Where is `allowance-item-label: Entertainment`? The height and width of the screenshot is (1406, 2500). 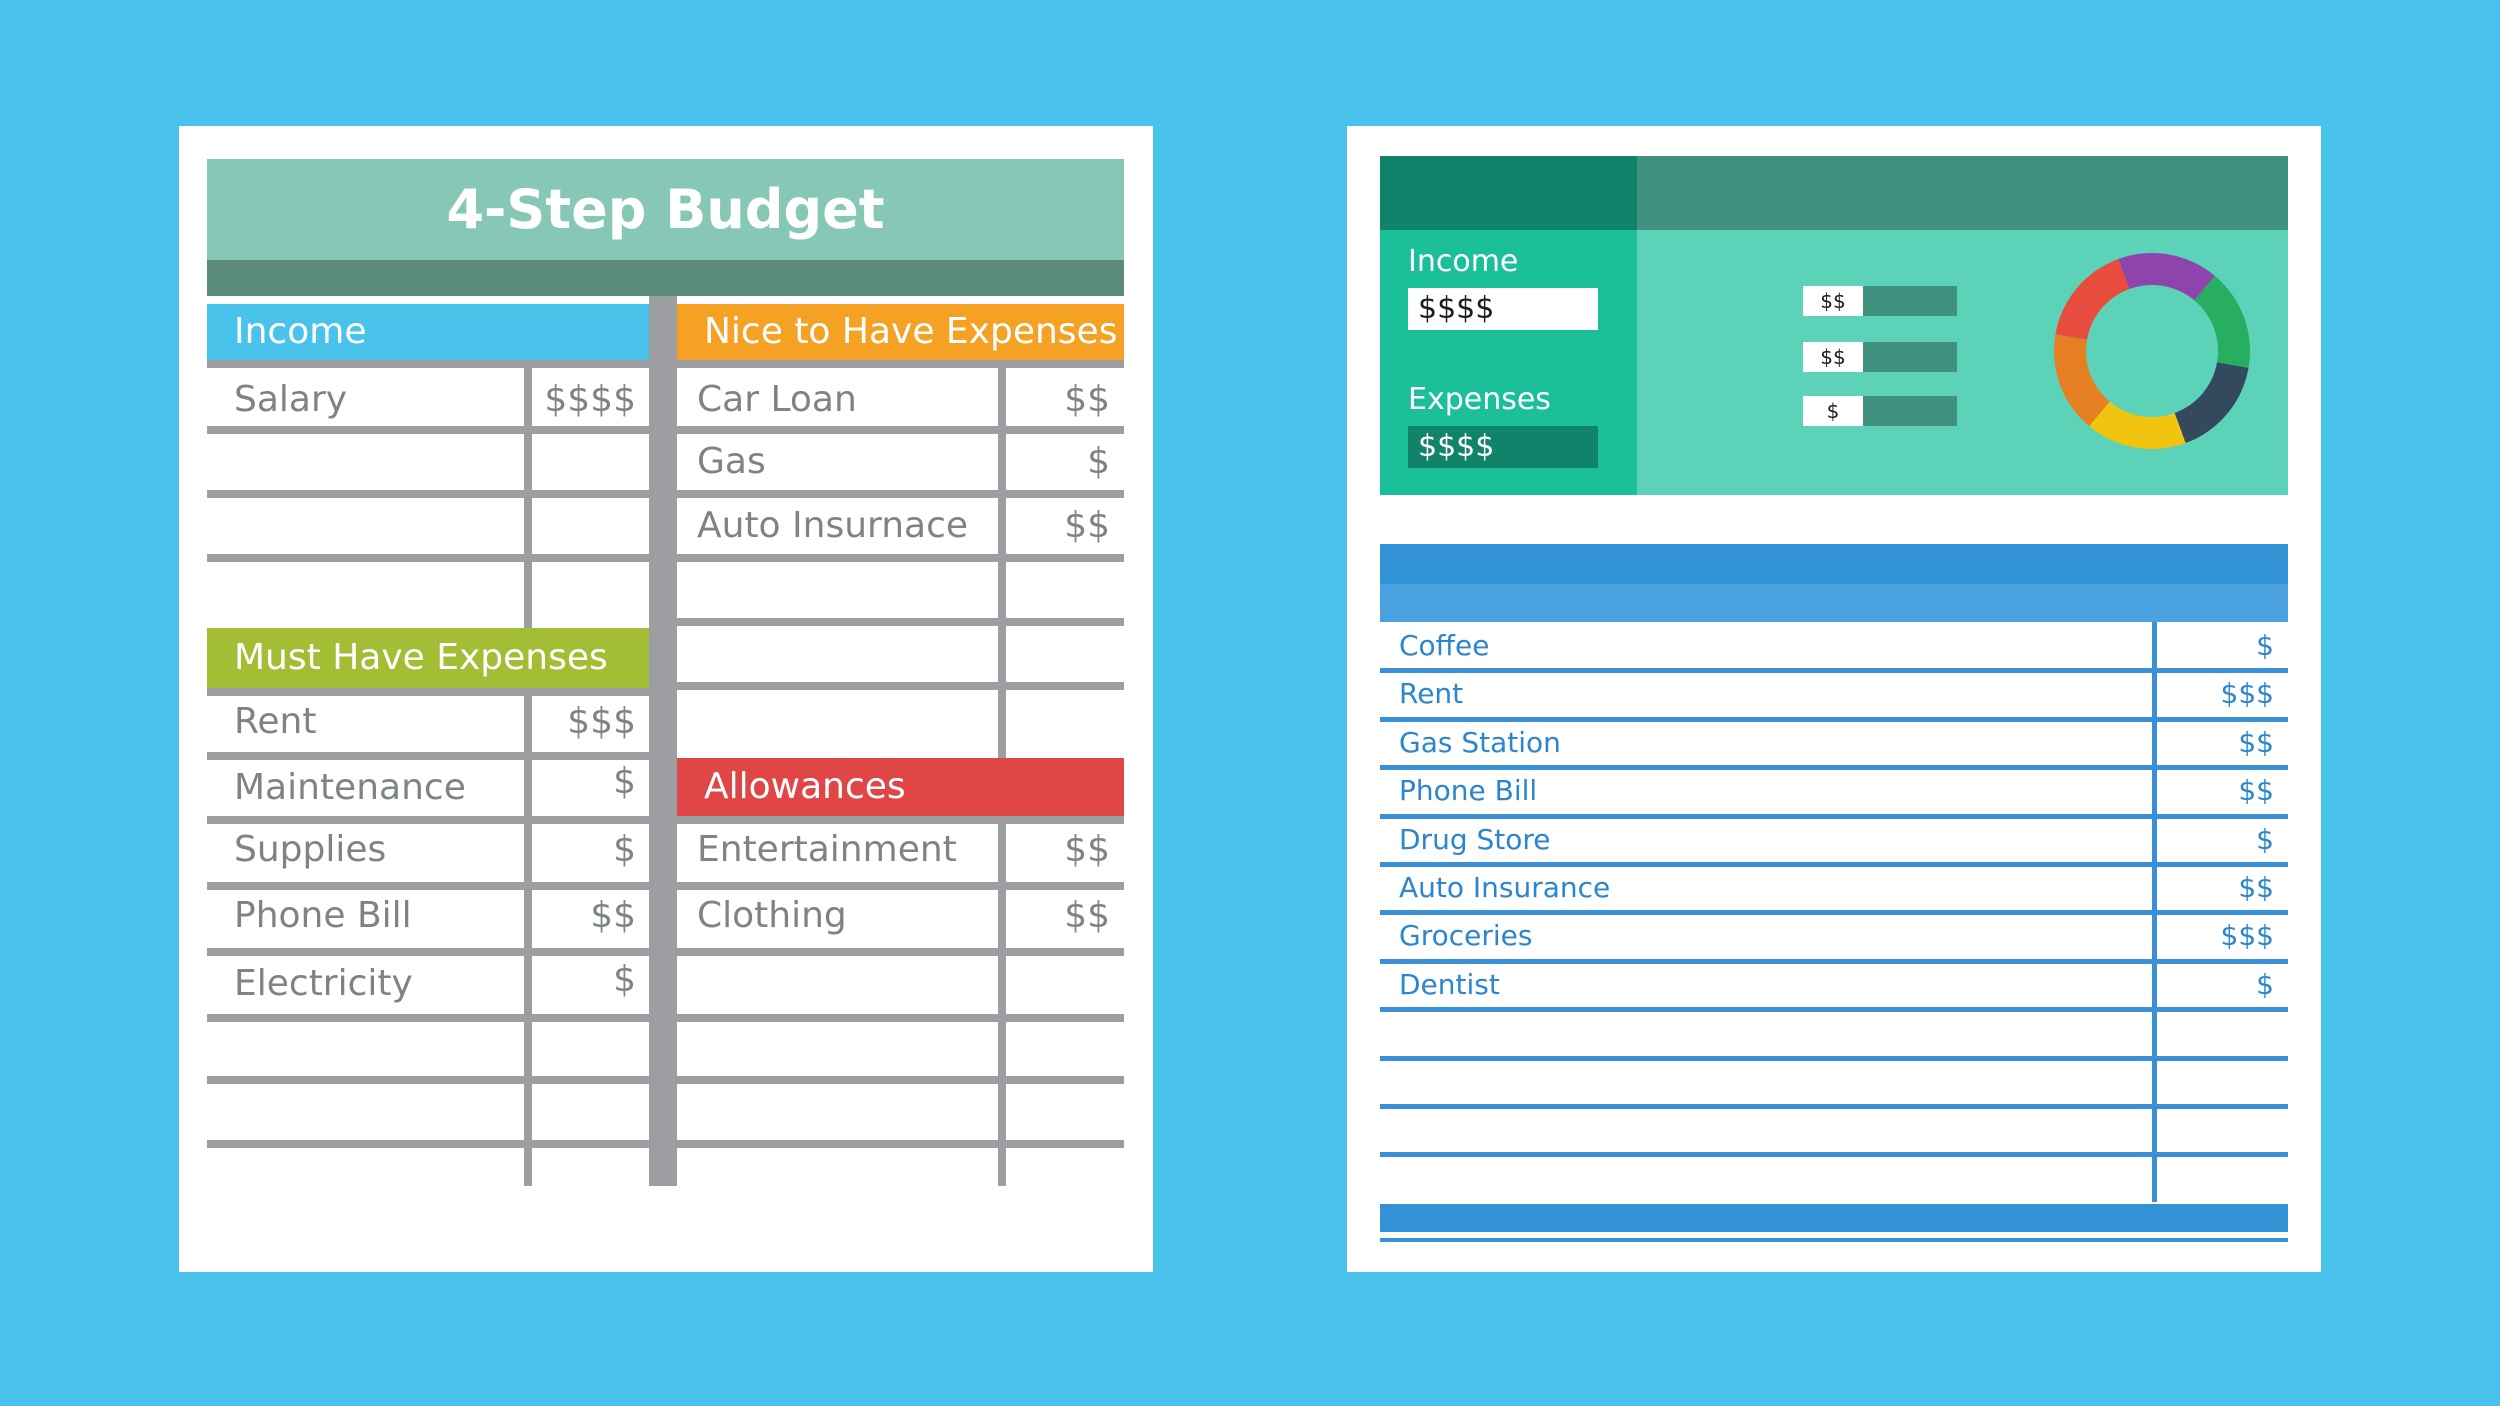
allowance-item-label: Entertainment is located at coordinates (827, 849).